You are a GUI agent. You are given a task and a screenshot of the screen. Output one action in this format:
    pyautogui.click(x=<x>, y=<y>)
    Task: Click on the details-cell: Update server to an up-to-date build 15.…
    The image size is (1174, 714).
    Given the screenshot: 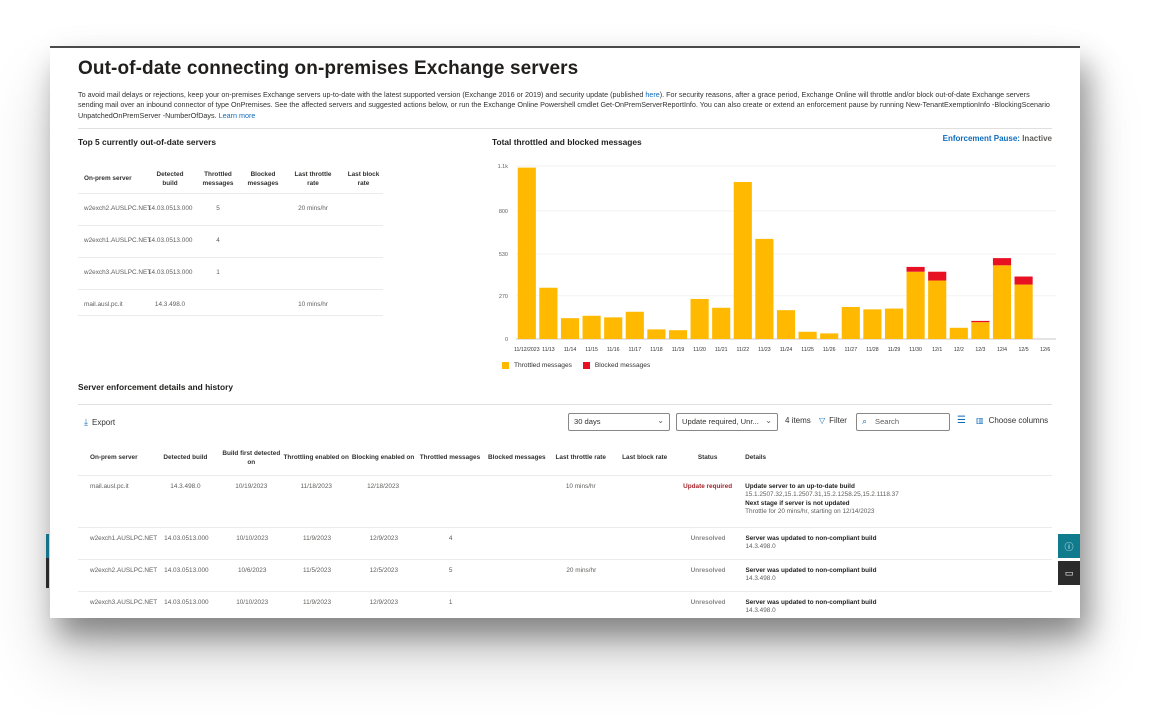 What is the action you would take?
    pyautogui.click(x=822, y=499)
    